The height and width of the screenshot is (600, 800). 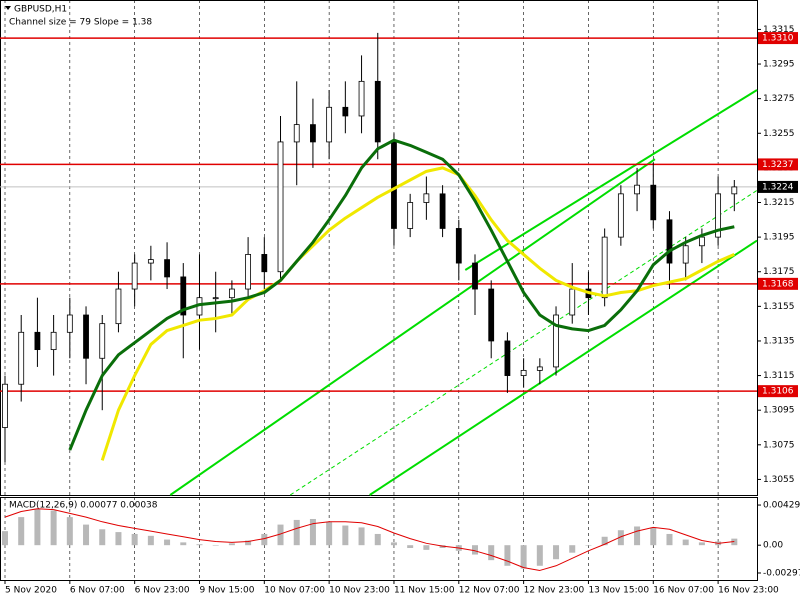 What do you see at coordinates (226, 591) in the screenshot?
I see `x-tick-label: 9 Nov 15:00` at bounding box center [226, 591].